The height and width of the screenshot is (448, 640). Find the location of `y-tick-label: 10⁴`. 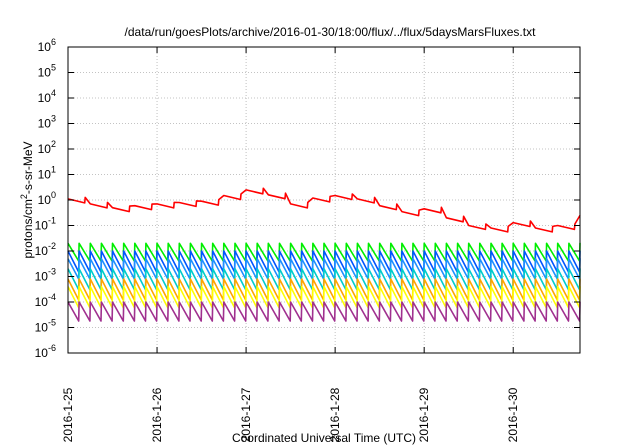

y-tick-label: 10⁴ is located at coordinates (47, 96).